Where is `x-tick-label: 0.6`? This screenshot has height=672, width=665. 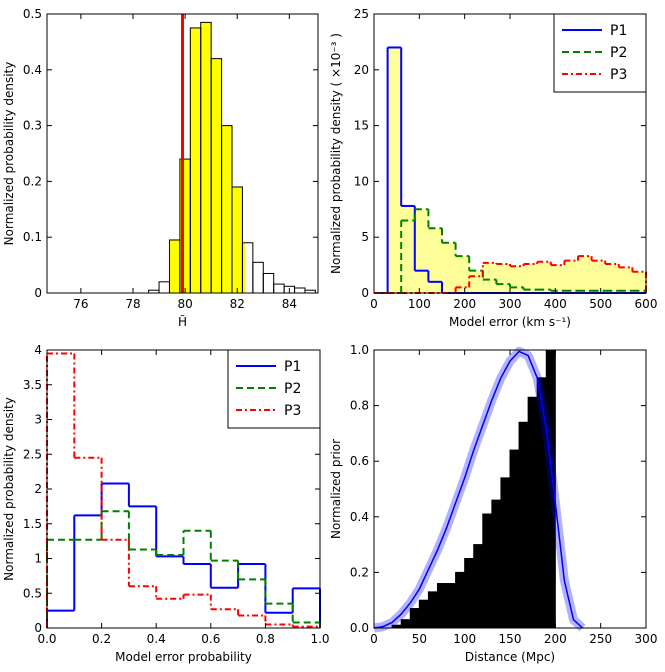
x-tick-label: 0.6 is located at coordinates (210, 639).